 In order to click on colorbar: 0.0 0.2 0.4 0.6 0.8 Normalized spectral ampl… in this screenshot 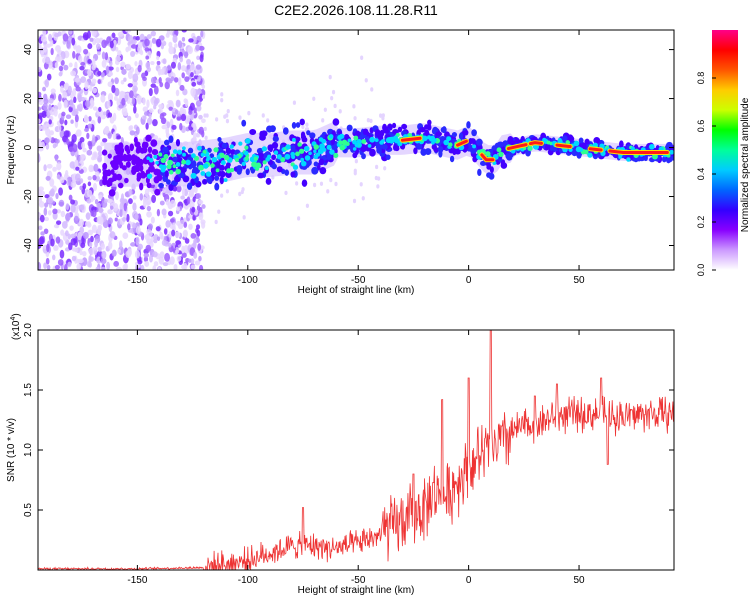, I will do `click(723, 153)`.